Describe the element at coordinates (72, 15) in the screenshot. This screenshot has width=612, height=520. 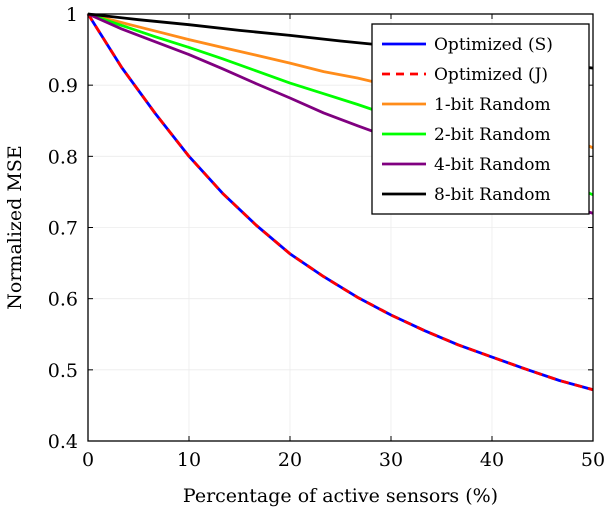
I see `y-tick-label: 1` at that location.